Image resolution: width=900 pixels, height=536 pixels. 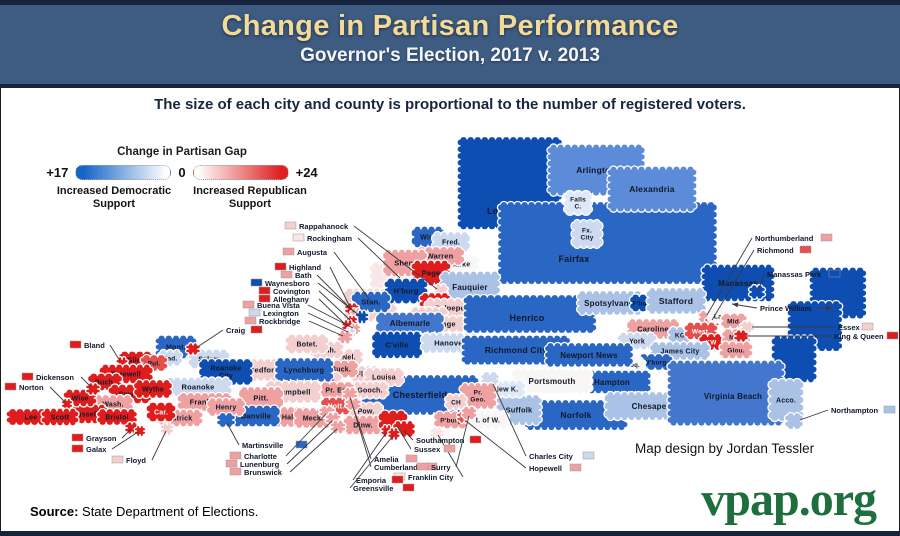 What do you see at coordinates (263, 472) in the screenshot?
I see `svg-text: Brunswick` at bounding box center [263, 472].